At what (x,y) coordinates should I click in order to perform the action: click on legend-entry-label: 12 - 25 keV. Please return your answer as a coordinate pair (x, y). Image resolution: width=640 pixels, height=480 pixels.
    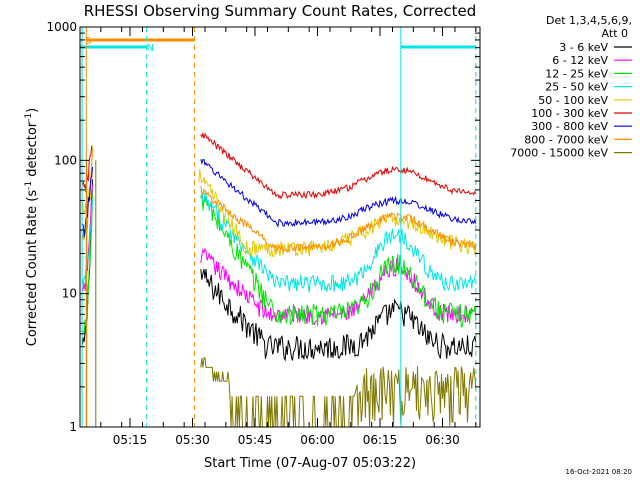
    Looking at the image, I should click on (576, 73).